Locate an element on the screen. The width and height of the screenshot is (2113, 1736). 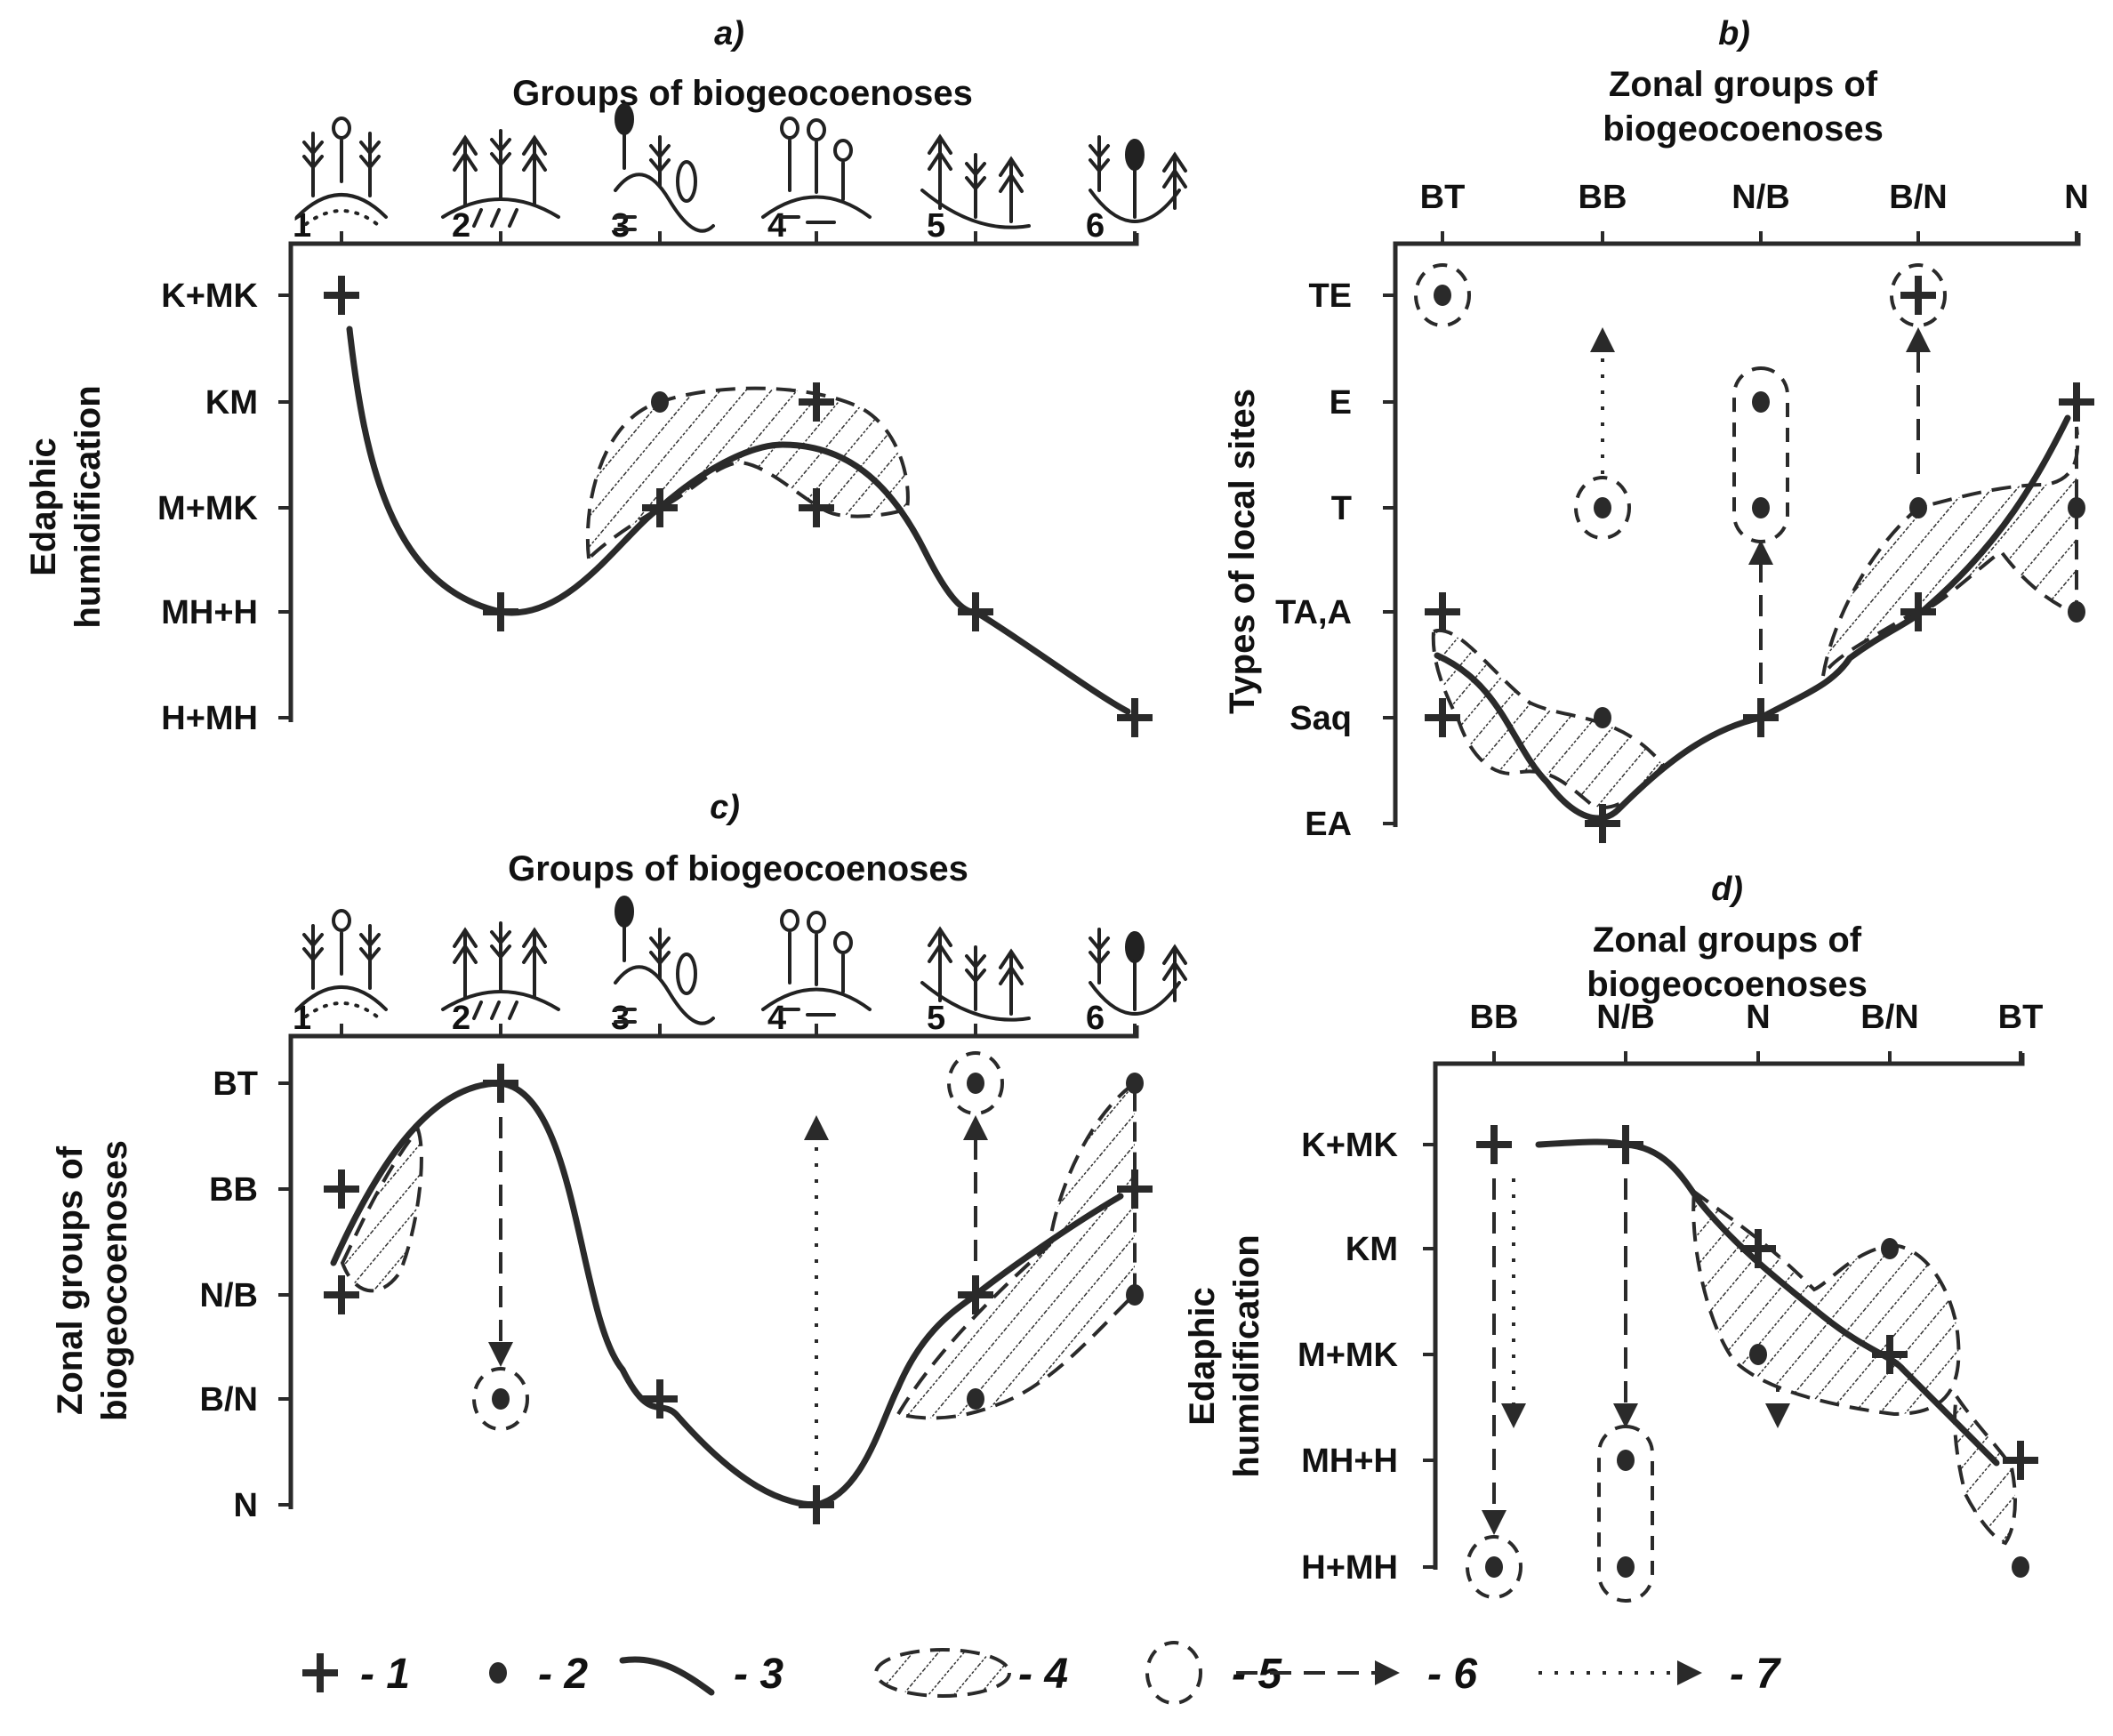
x-tick-label: 2 is located at coordinates (461, 226).